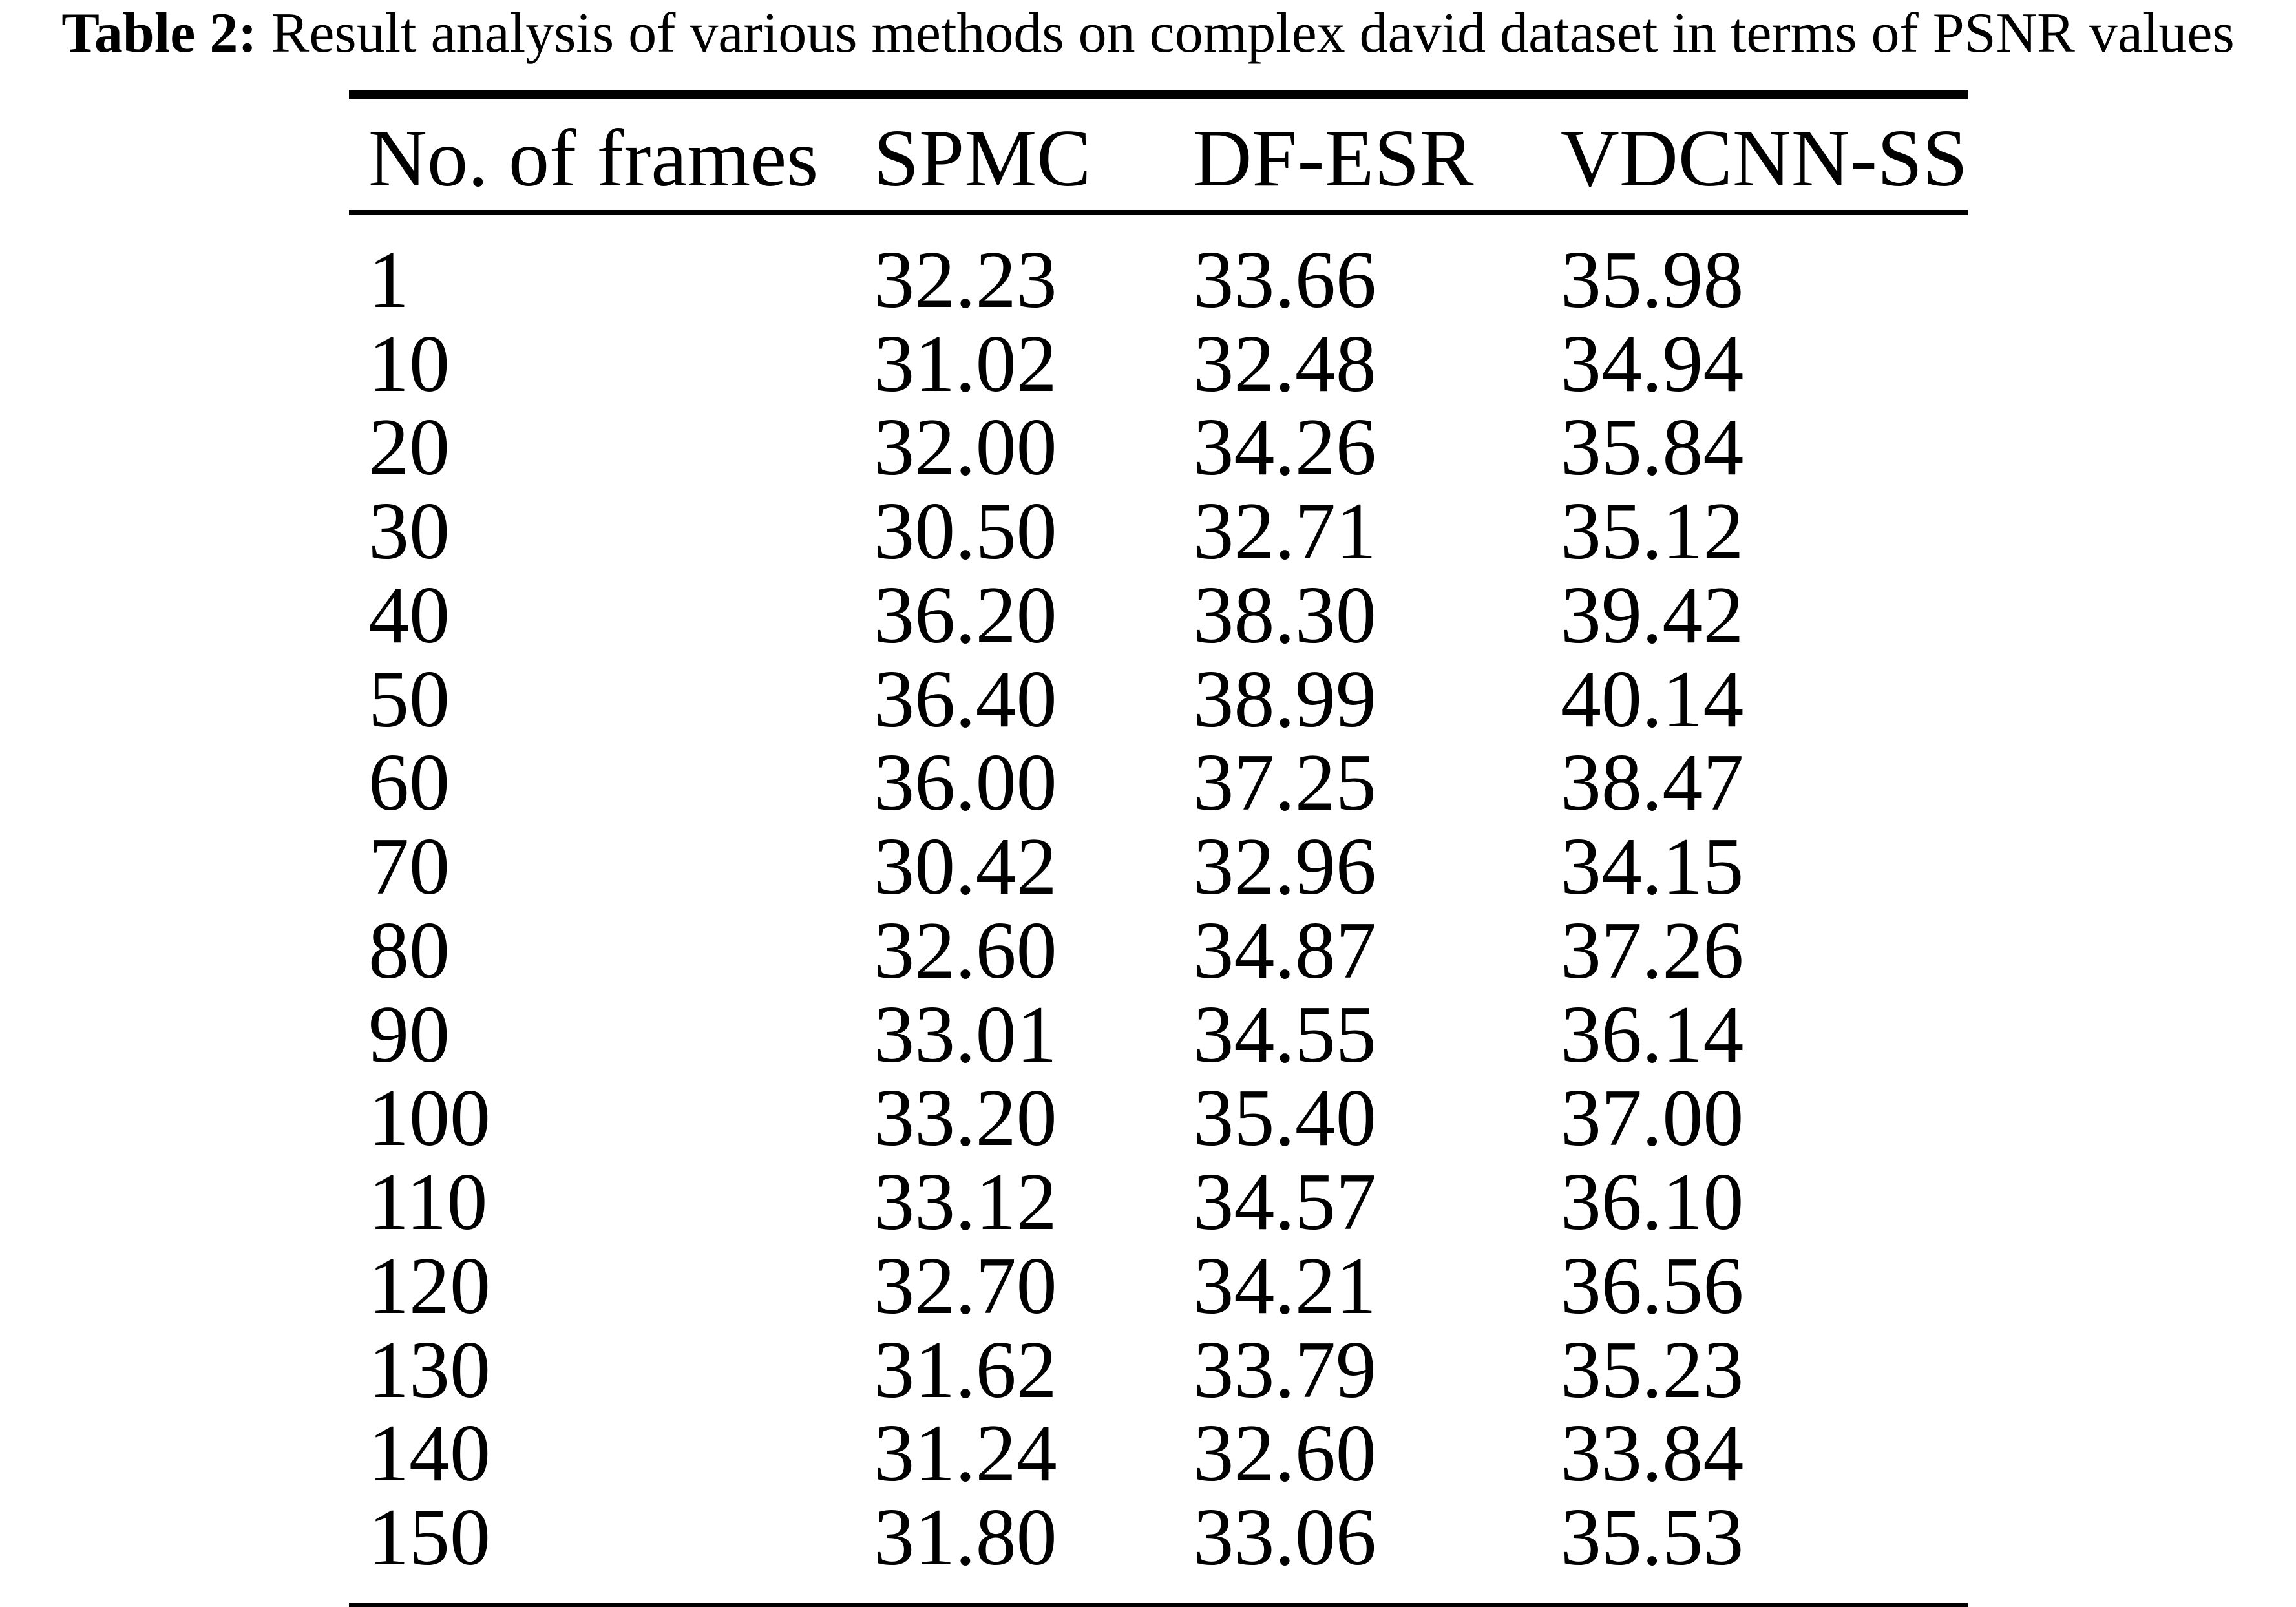 Image resolution: width=2296 pixels, height=1607 pixels. Describe the element at coordinates (409, 448) in the screenshot. I see `cell-frames: 20` at that location.